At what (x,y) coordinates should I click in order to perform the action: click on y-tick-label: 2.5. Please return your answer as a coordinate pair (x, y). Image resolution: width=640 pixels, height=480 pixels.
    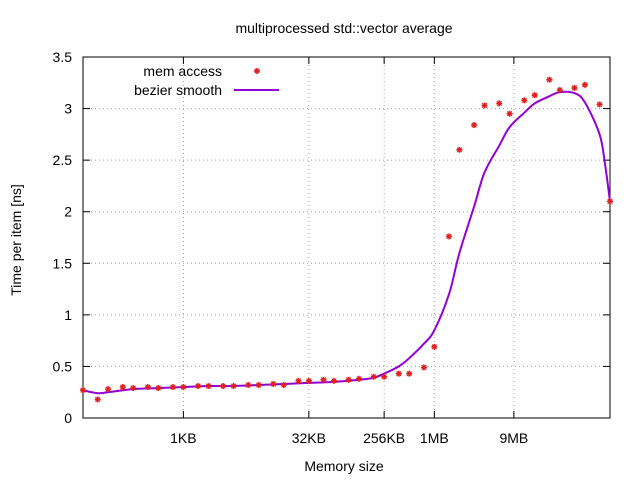
    Looking at the image, I should click on (63, 160).